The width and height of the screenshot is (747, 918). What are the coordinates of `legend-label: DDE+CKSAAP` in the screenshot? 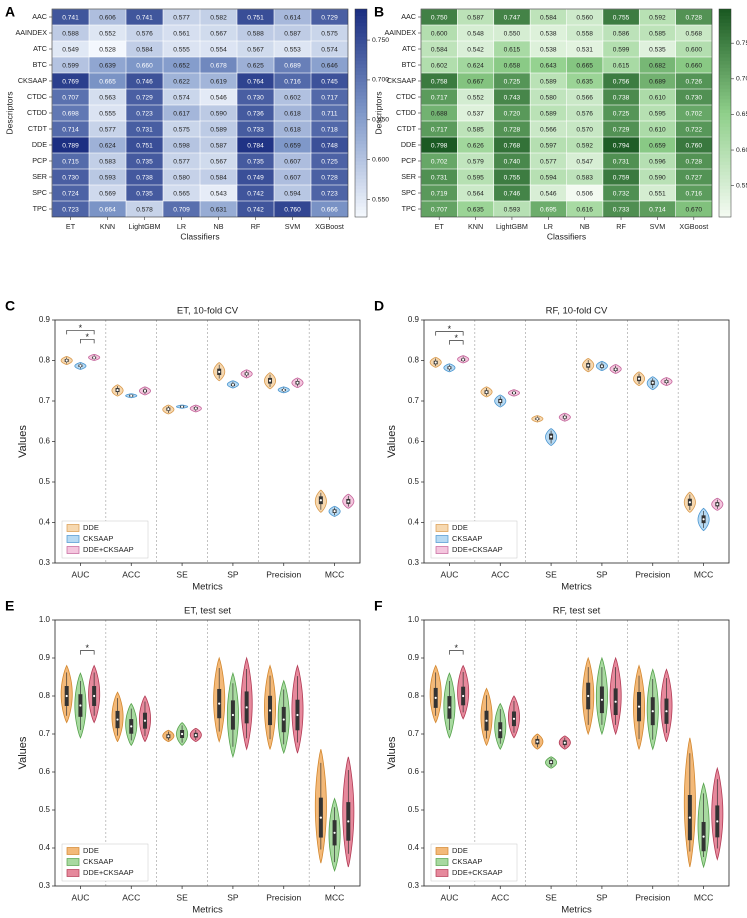 It's located at (108, 872).